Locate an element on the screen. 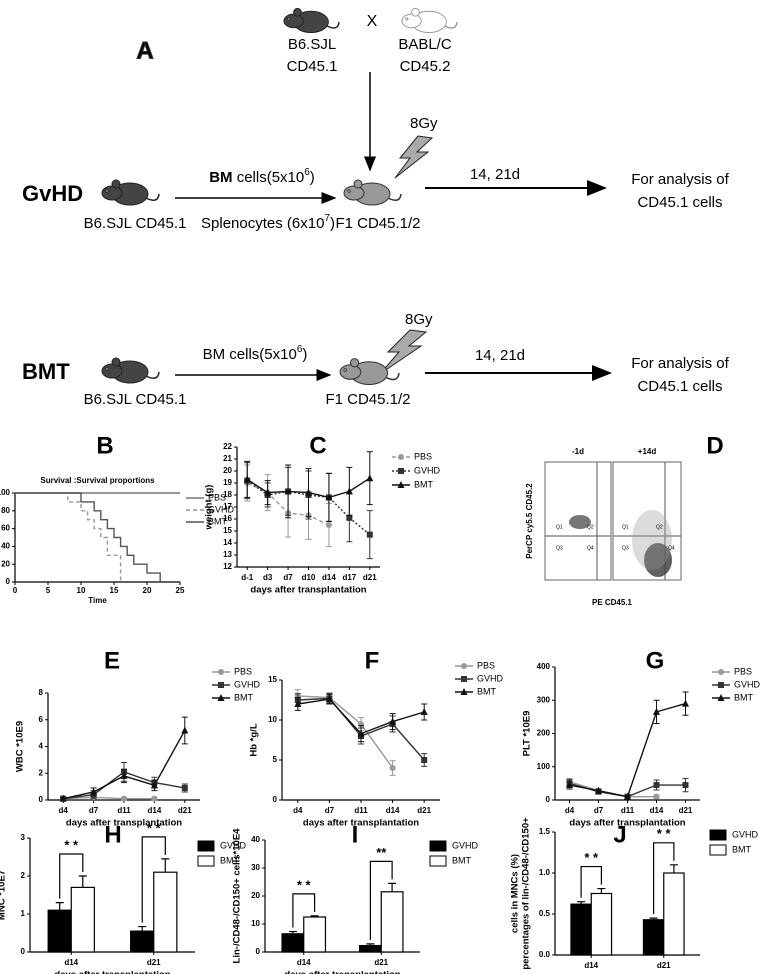 Image resolution: width=772 pixels, height=974 pixels. y-tick-label: 0.0 is located at coordinates (545, 954).